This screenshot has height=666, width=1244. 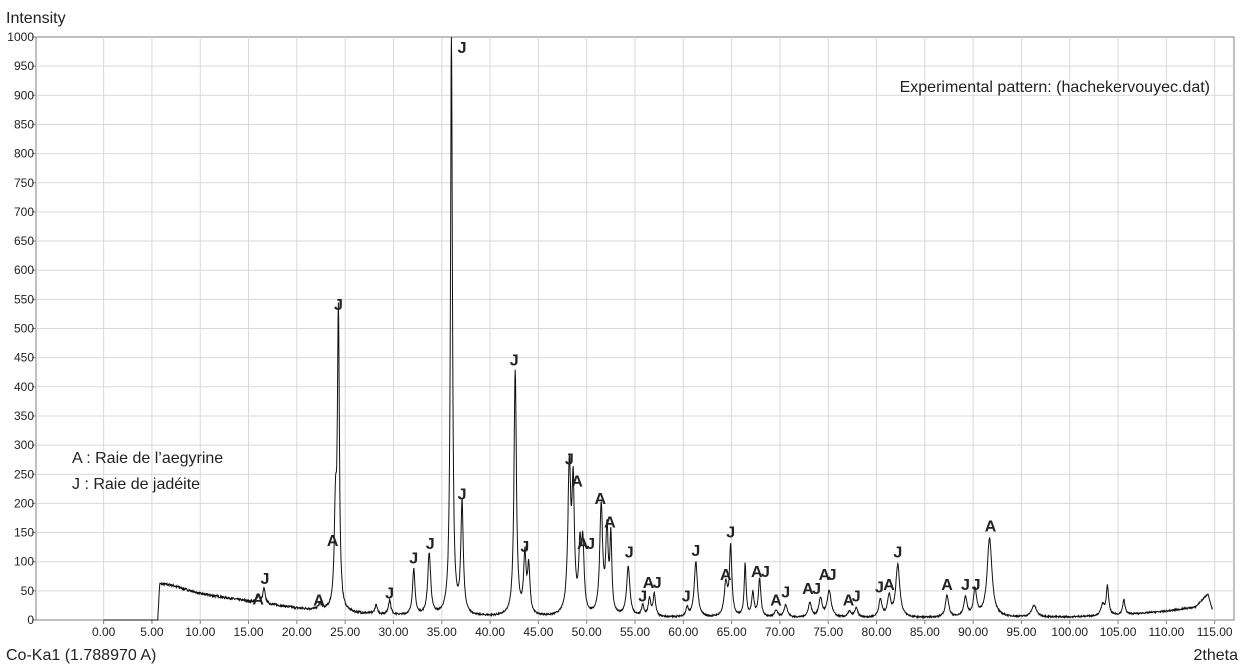 I want to click on y-tick-label: 0, so click(x=30, y=620).